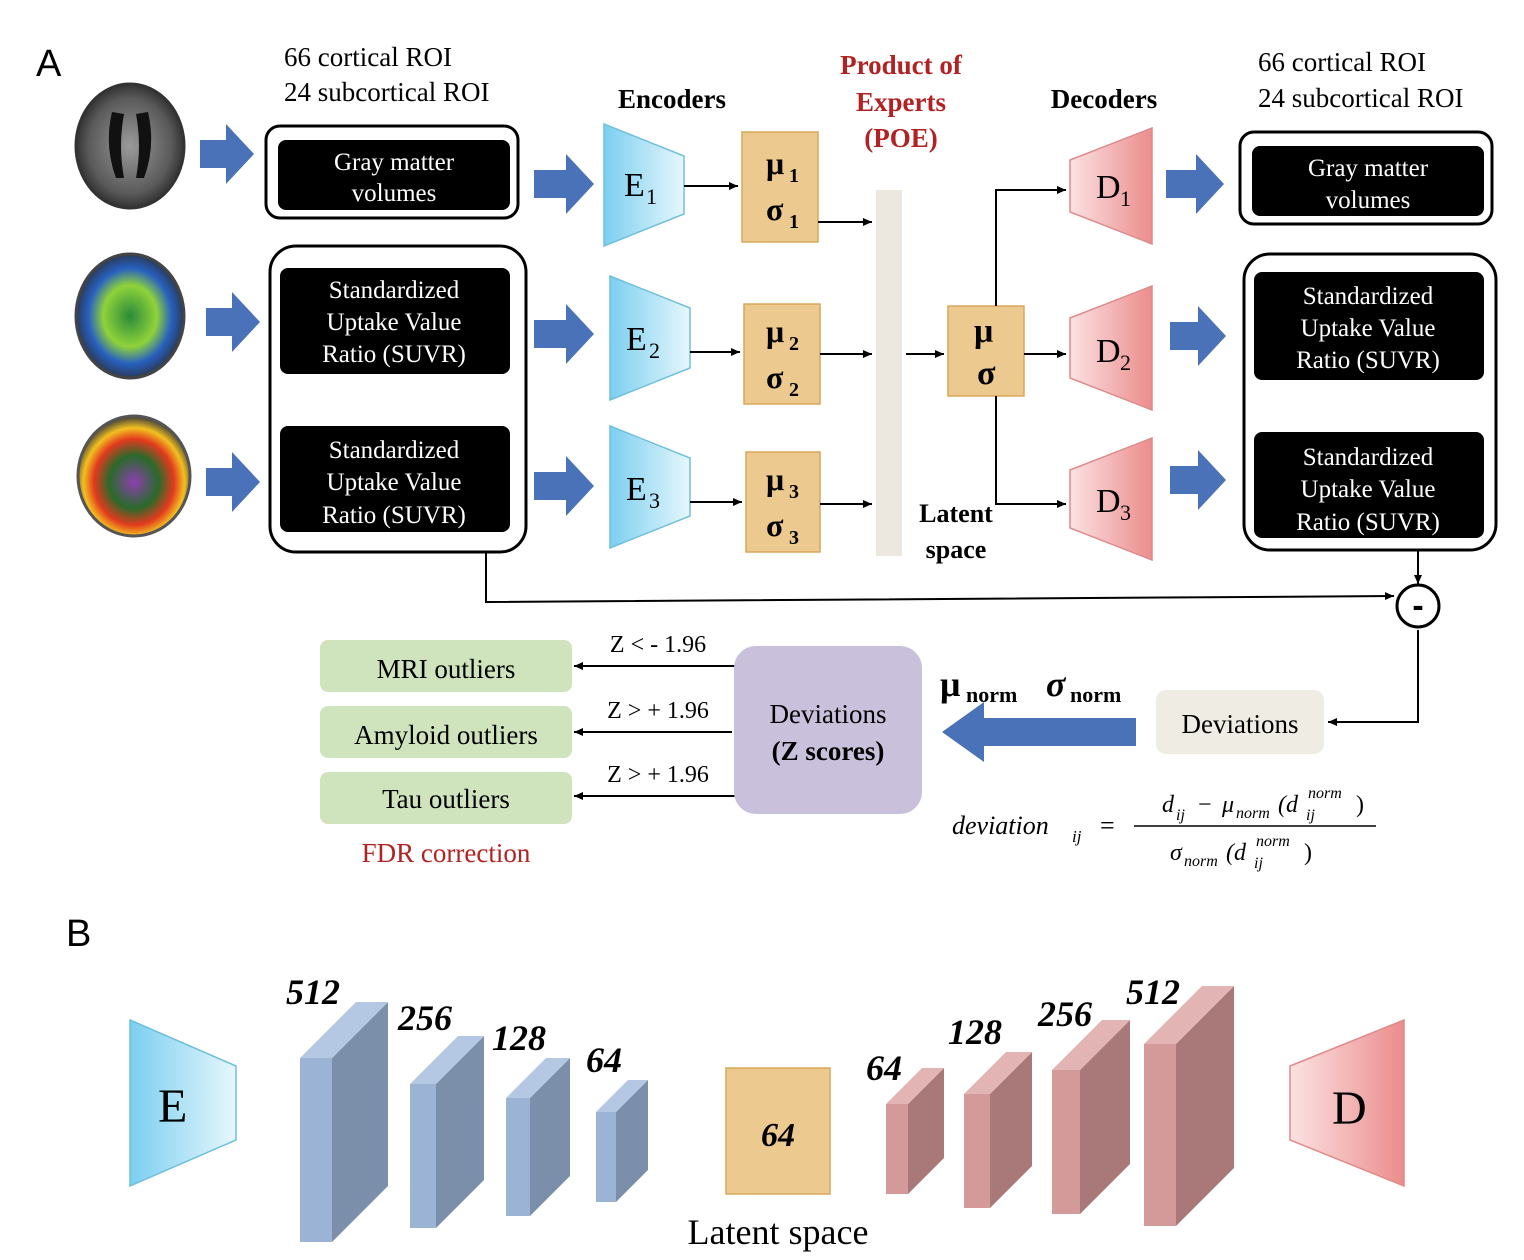  What do you see at coordinates (531, 1117) in the screenshot?
I see `encoder-layer-3: 128` at bounding box center [531, 1117].